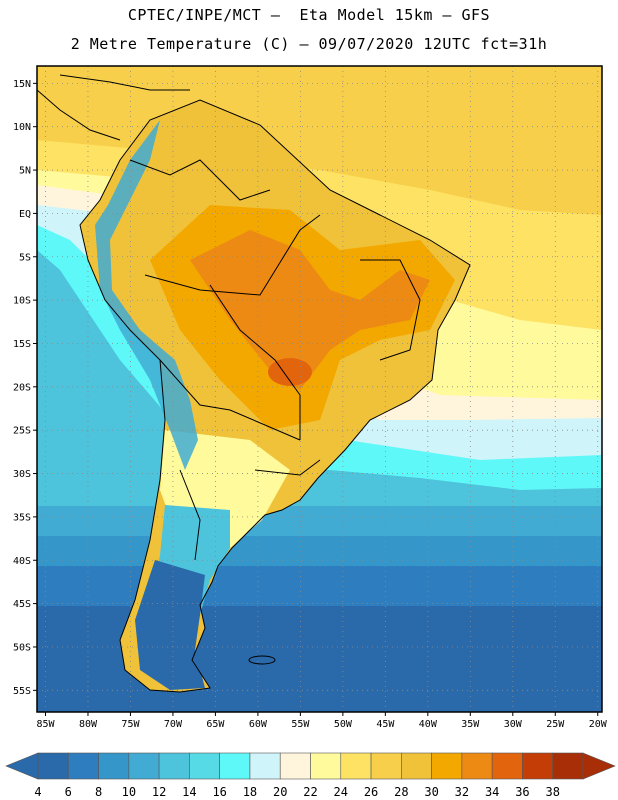 This screenshot has height=800, width=618. What do you see at coordinates (250, 792) in the screenshot?
I see `colorbar-tick-label: 18` at bounding box center [250, 792].